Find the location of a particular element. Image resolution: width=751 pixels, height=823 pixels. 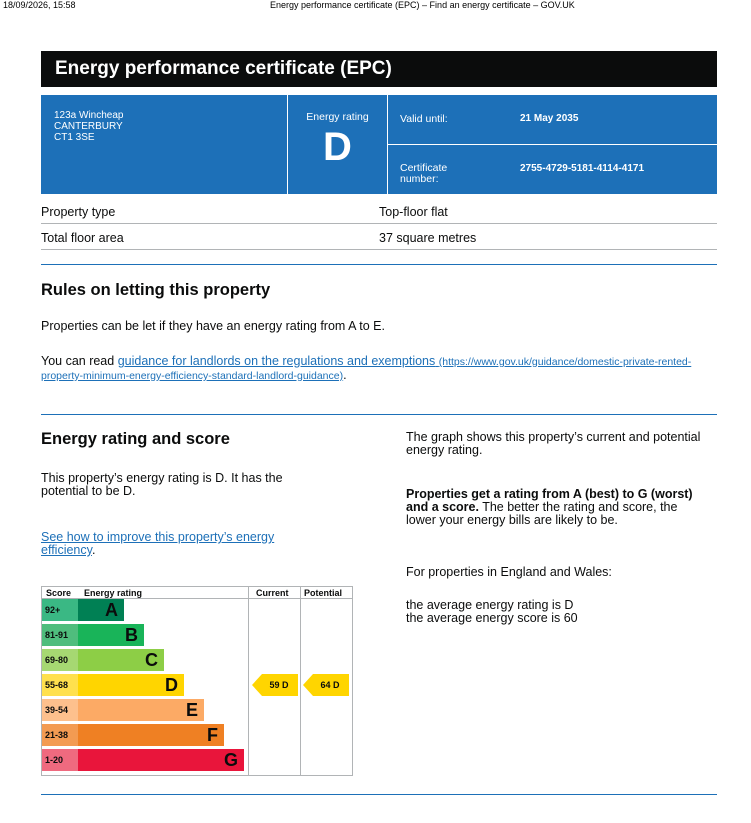

certificate-number-value: 2755-4729-5181-4114-4171 is located at coordinates (582, 168).